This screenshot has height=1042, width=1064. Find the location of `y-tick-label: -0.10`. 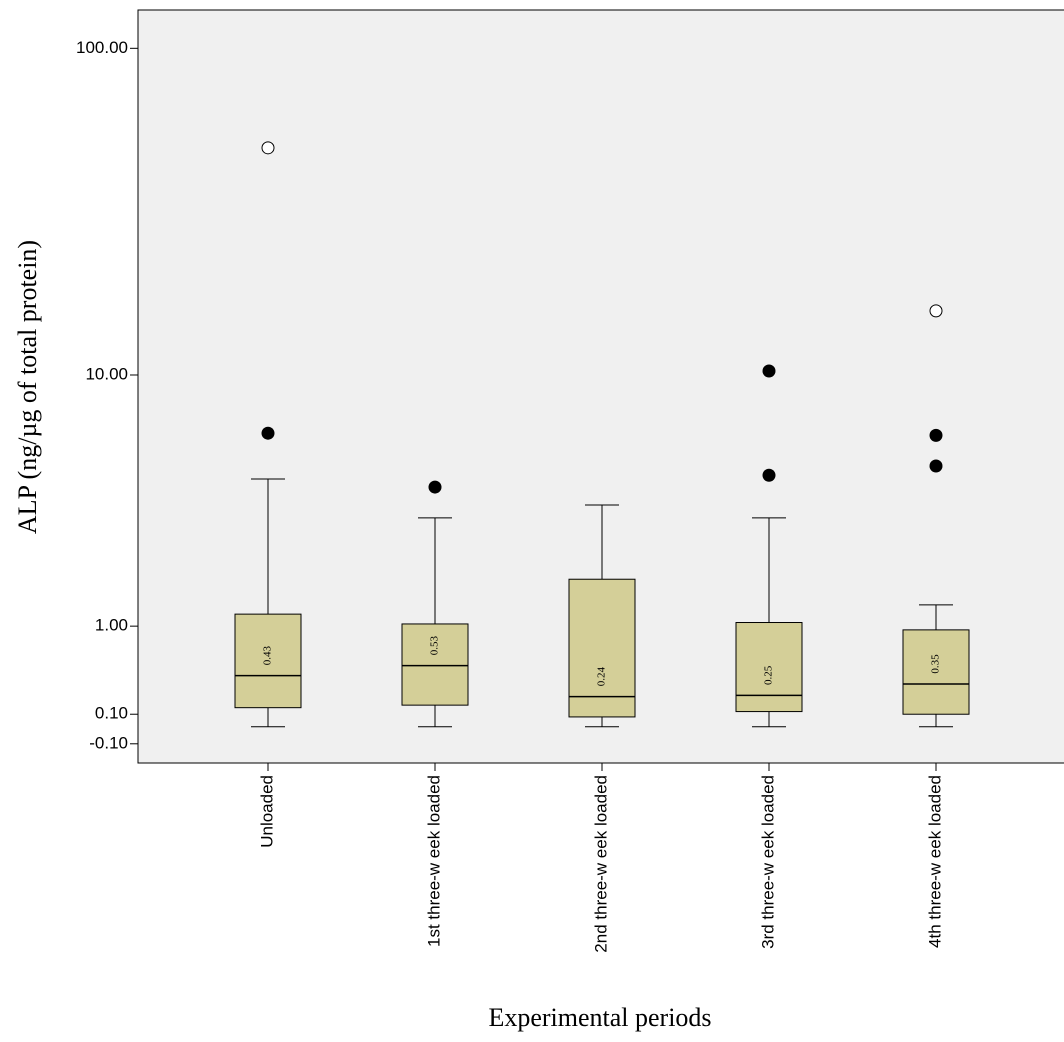

y-tick-label: -0.10 is located at coordinates (108, 742).